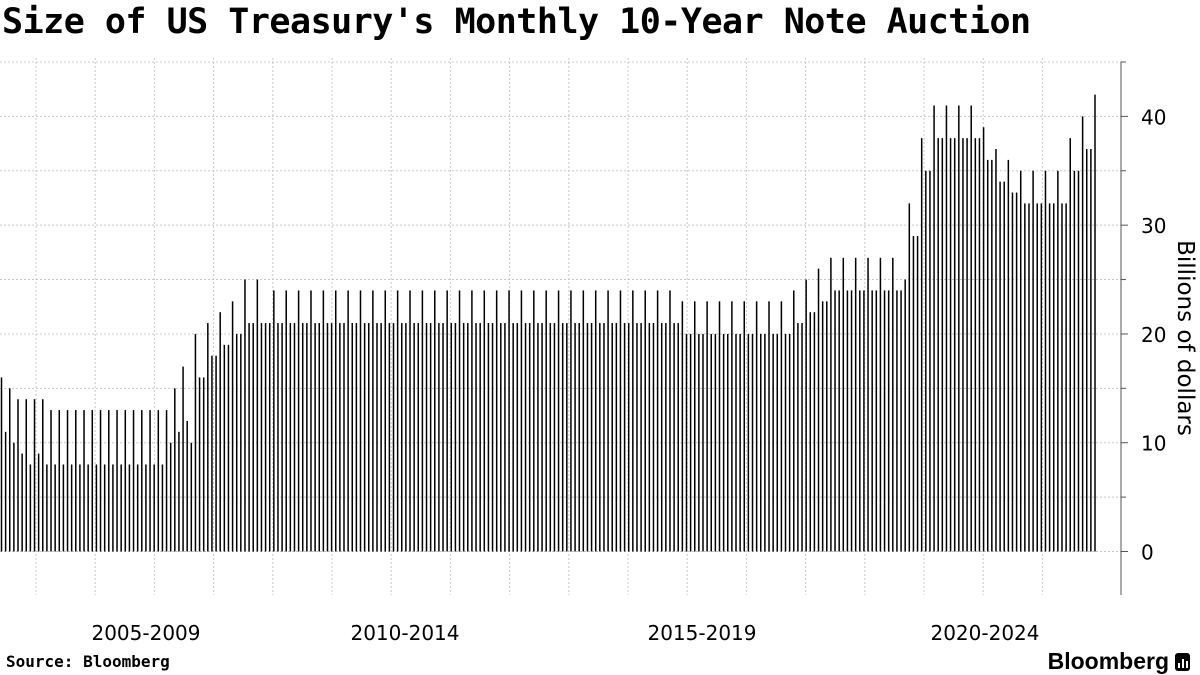 The height and width of the screenshot is (675, 1200). What do you see at coordinates (1153, 335) in the screenshot?
I see `y-tick-label: 20` at bounding box center [1153, 335].